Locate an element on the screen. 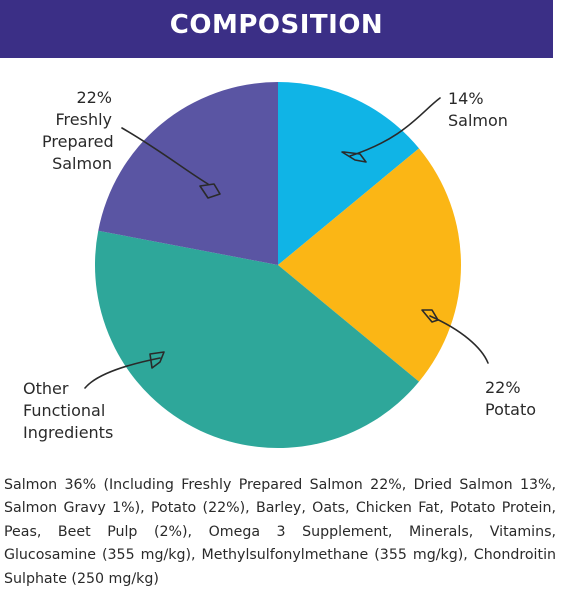 The image size is (561, 600). slice-label-line: Potato is located at coordinates (511, 409).